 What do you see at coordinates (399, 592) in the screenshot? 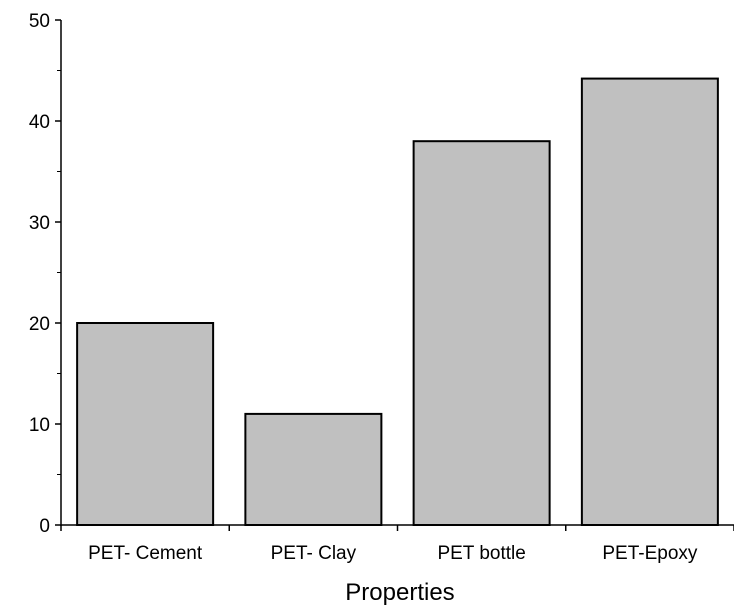
I see `x-axis-label: Properties` at bounding box center [399, 592].